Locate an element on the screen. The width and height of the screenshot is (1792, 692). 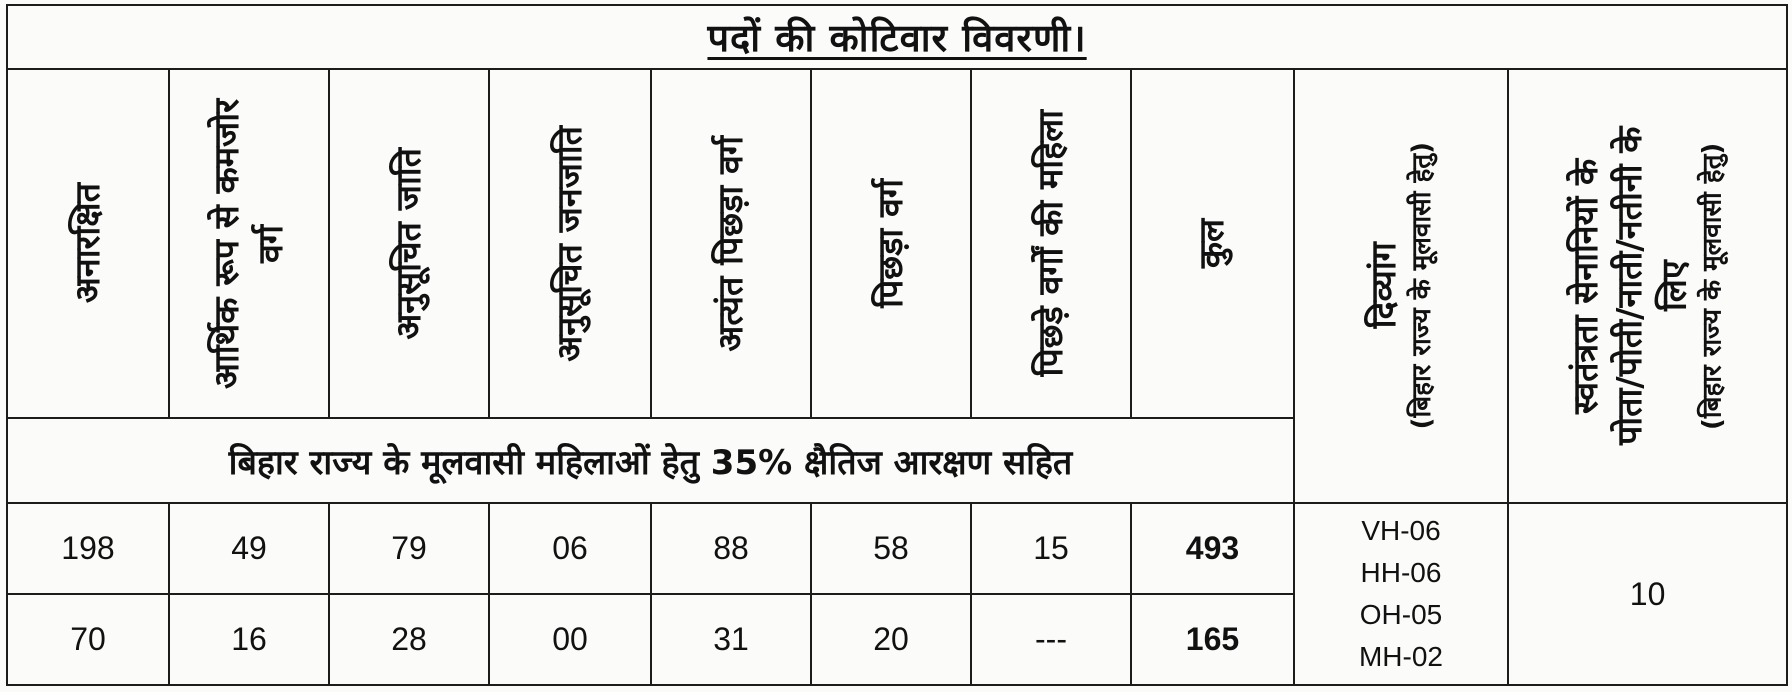
list-item: OH-05 is located at coordinates (1401, 614).